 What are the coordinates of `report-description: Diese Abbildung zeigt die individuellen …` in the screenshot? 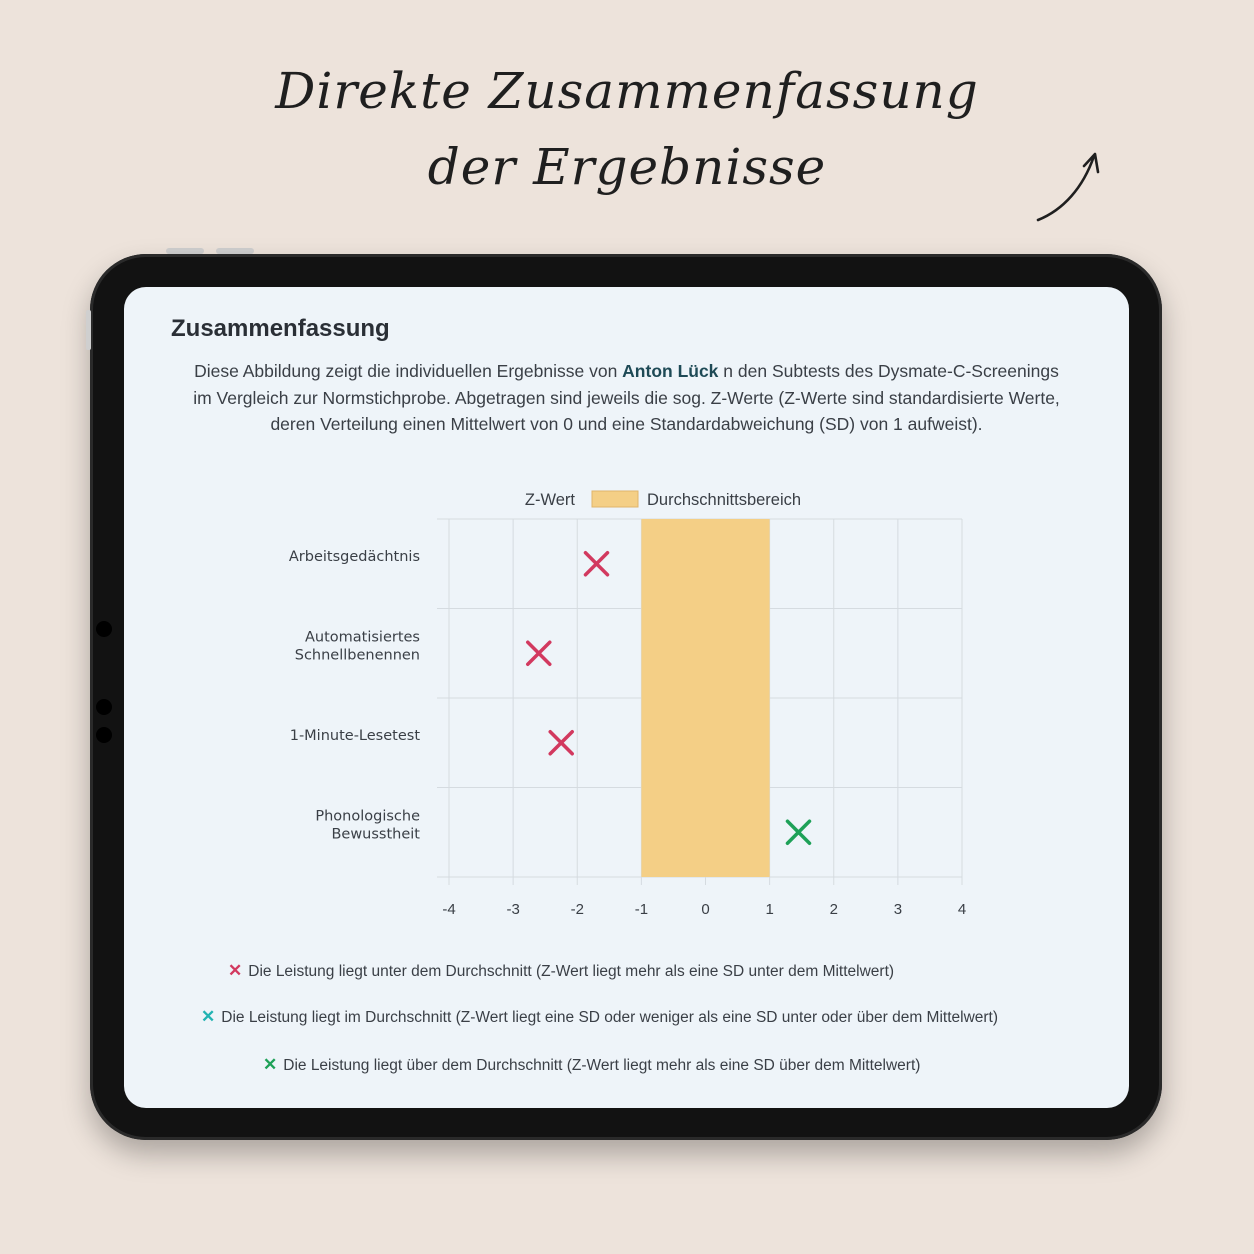 It's located at (626, 398).